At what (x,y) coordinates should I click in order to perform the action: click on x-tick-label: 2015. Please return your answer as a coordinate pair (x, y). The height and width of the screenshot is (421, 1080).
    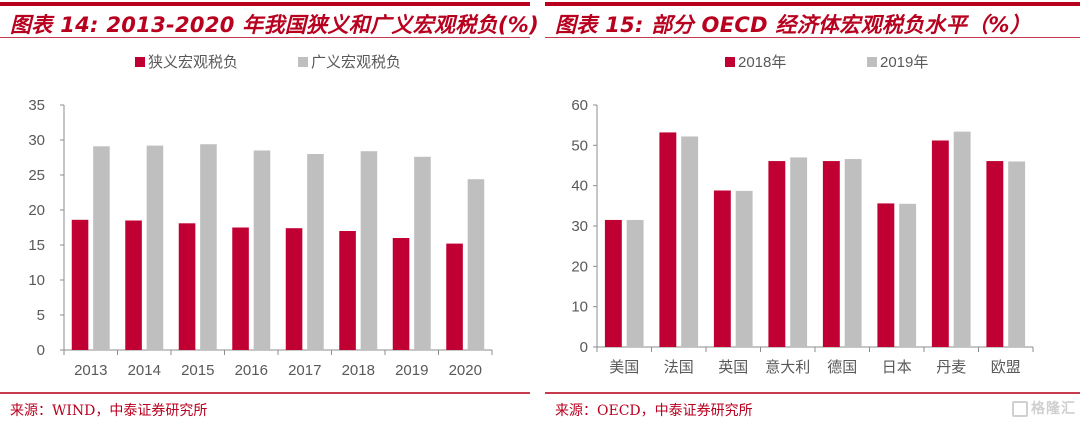
    Looking at the image, I should click on (197, 370).